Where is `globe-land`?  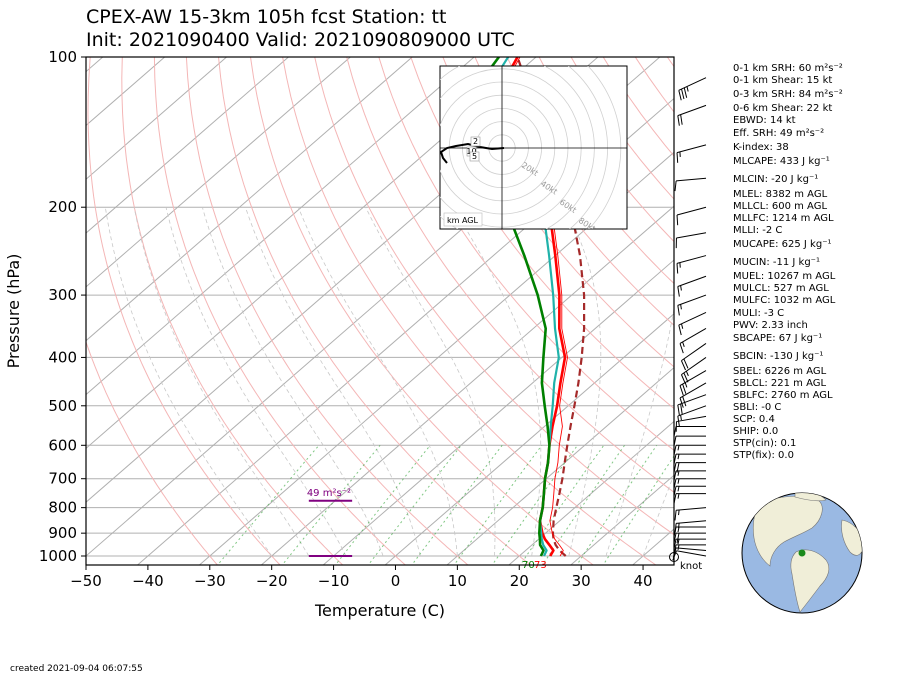
globe-land is located at coordinates (807, 553).